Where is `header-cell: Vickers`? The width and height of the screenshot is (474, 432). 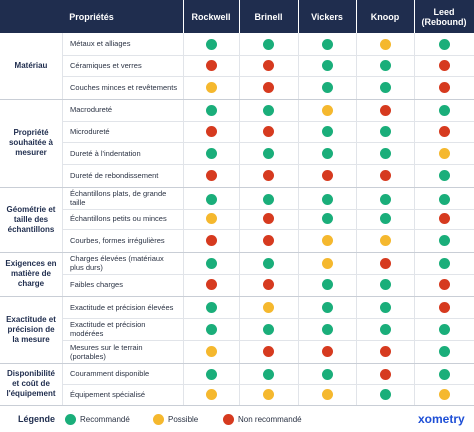
header-cell: Vickers is located at coordinates (327, 16).